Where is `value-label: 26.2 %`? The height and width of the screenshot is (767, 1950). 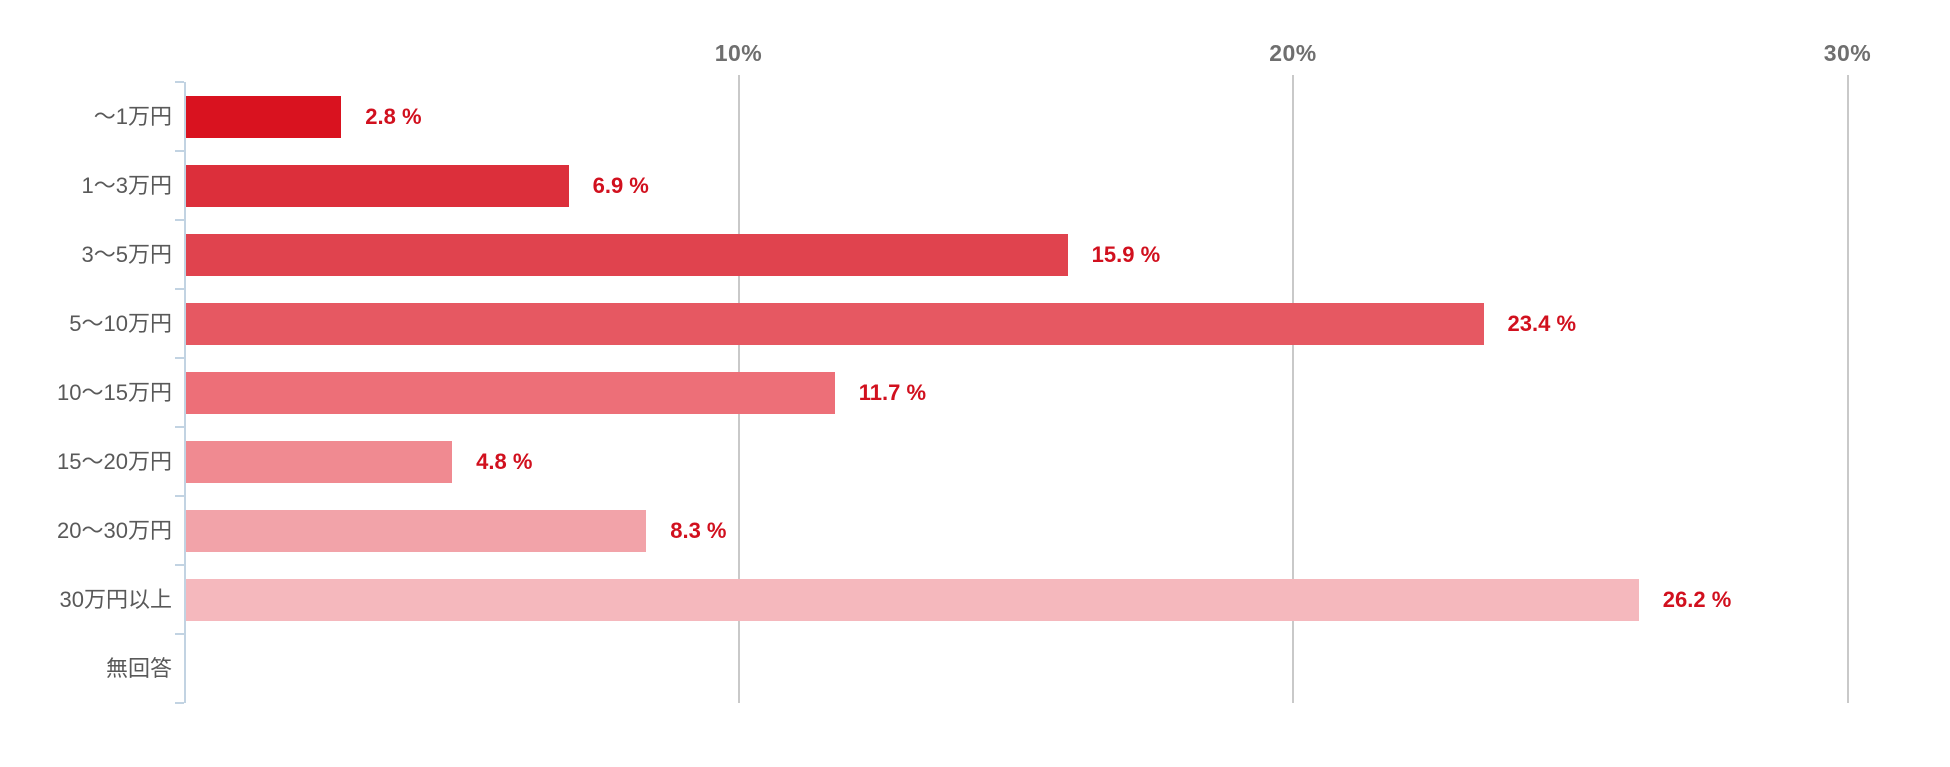 value-label: 26.2 % is located at coordinates (1697, 599).